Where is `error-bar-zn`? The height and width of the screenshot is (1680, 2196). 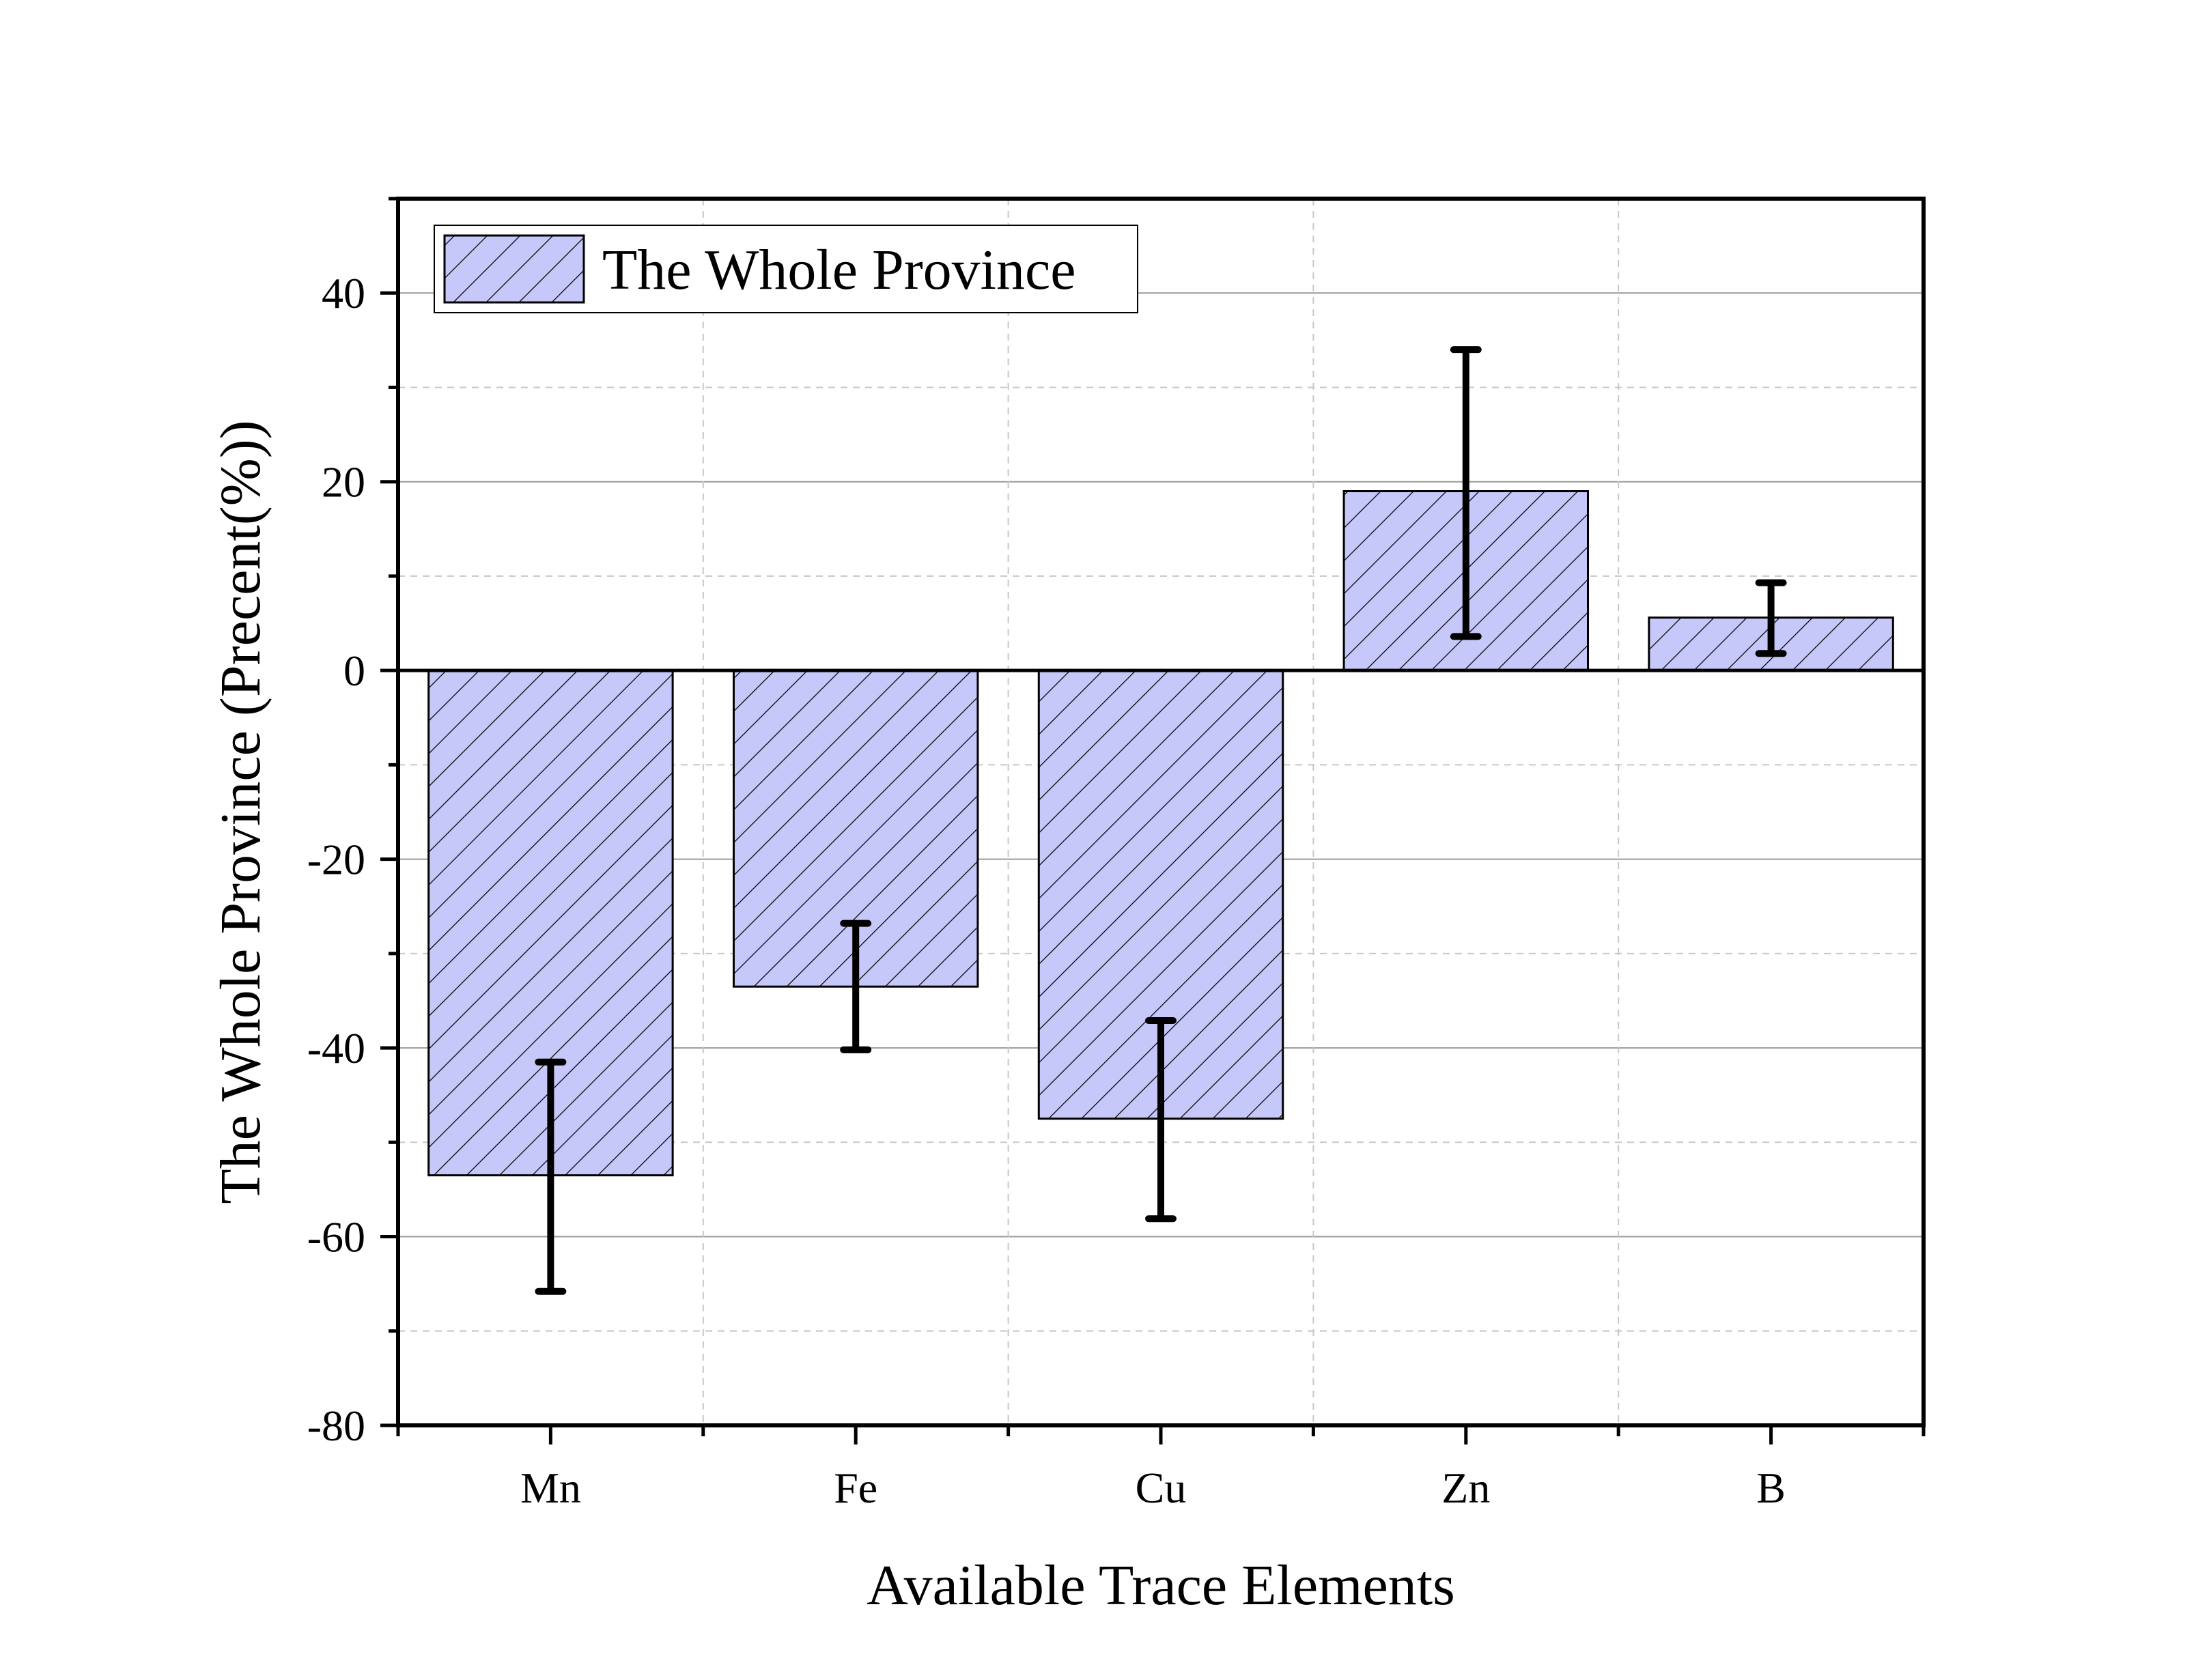
error-bar-zn is located at coordinates (1466, 493).